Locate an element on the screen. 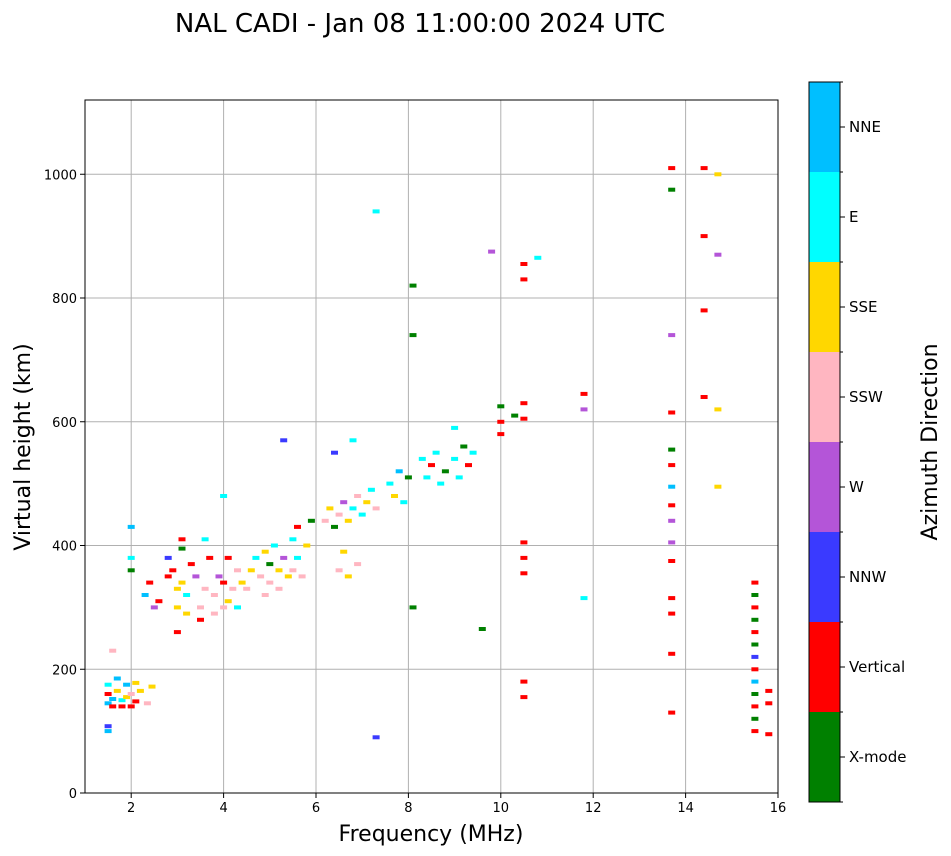 This screenshot has height=856, width=951. y-tick-label: 1000 is located at coordinates (60, 175).